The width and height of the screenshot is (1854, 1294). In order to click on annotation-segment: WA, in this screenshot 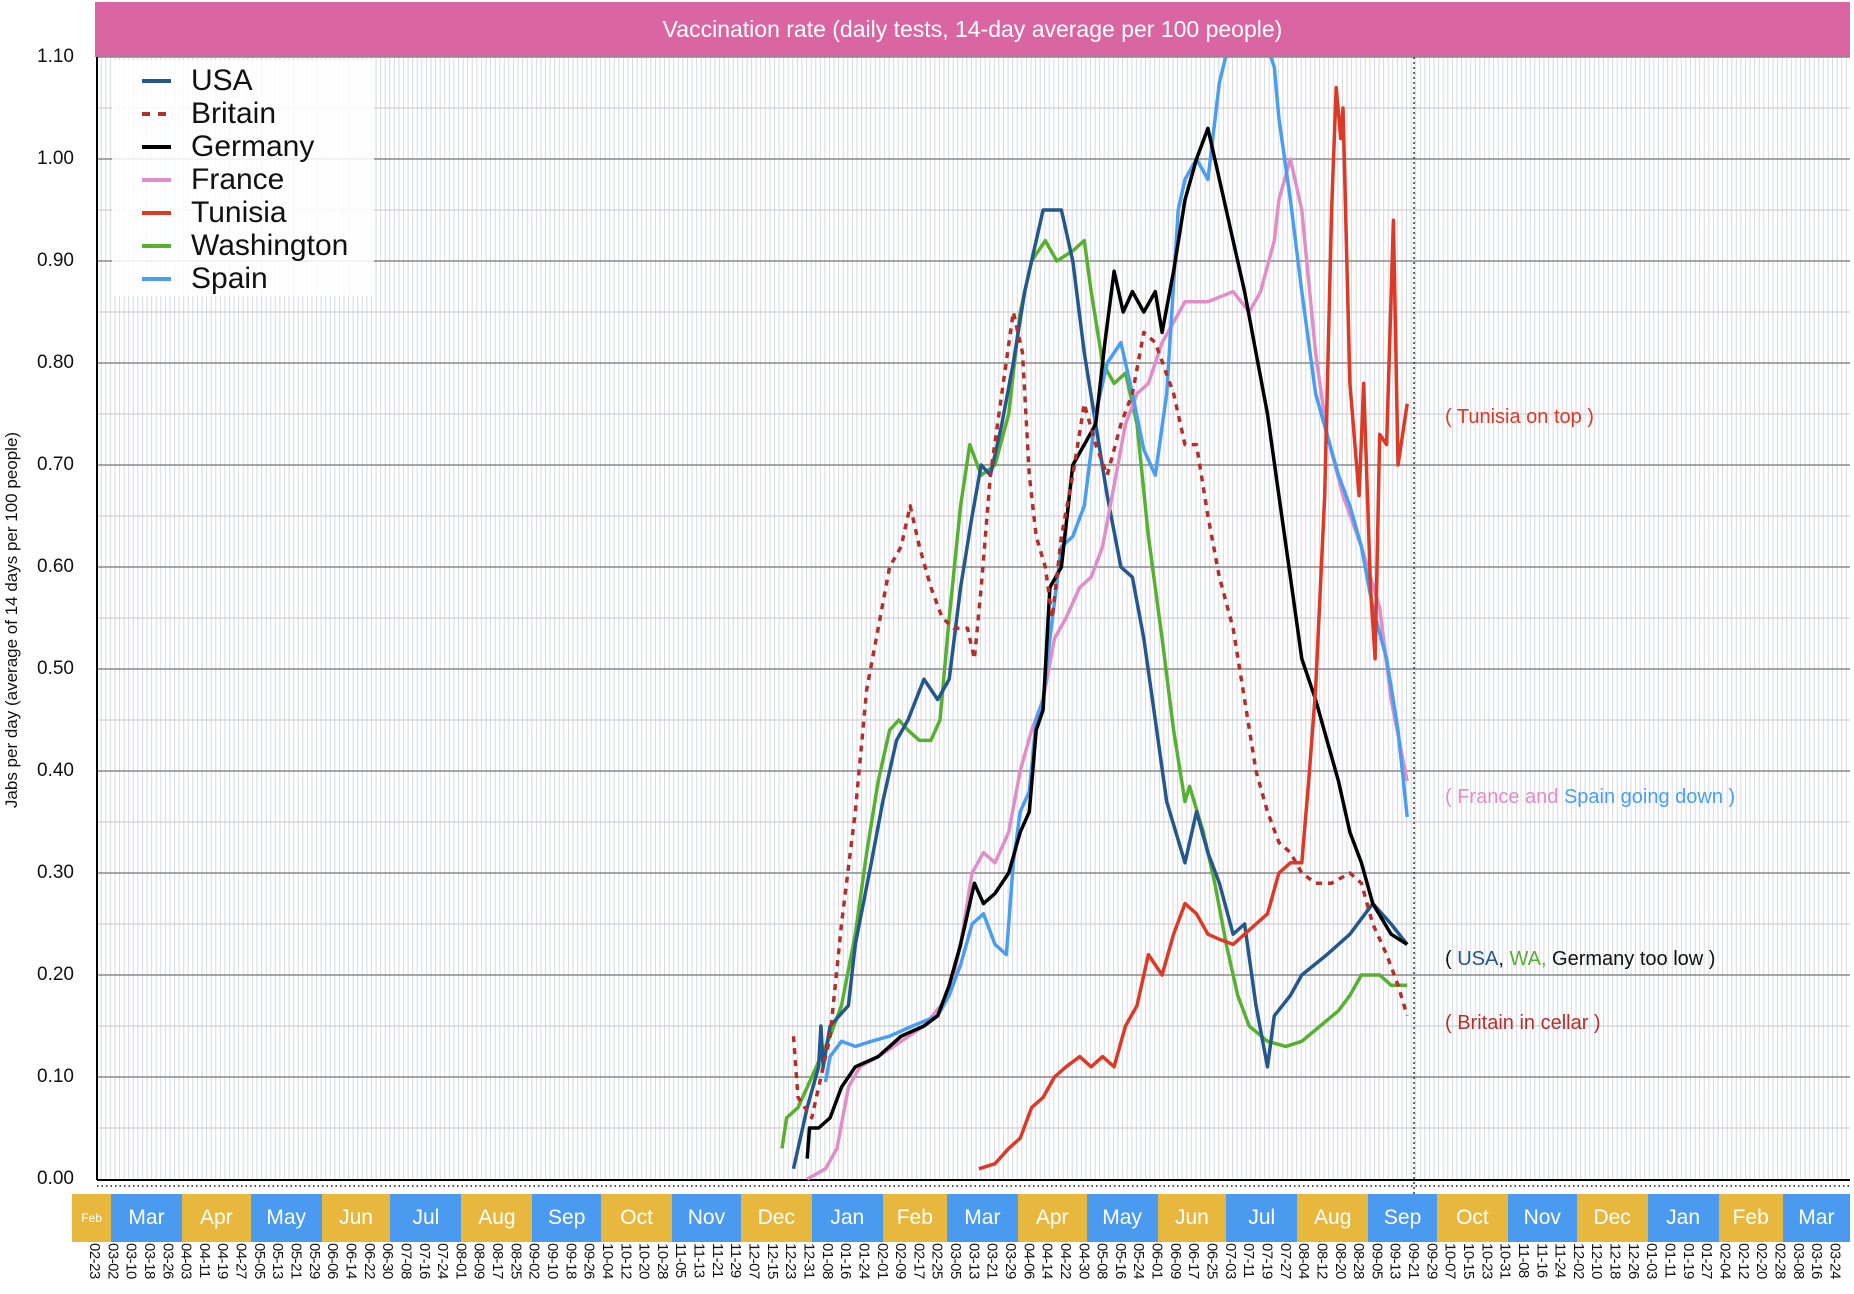, I will do `click(1528, 959)`.